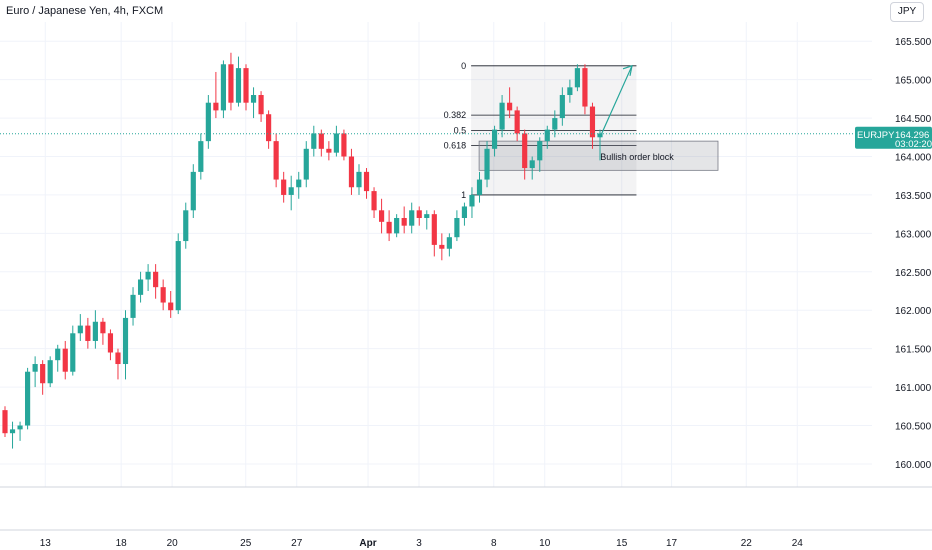 Image resolution: width=932 pixels, height=550 pixels. I want to click on y-tick-label: 162.500, so click(913, 273).